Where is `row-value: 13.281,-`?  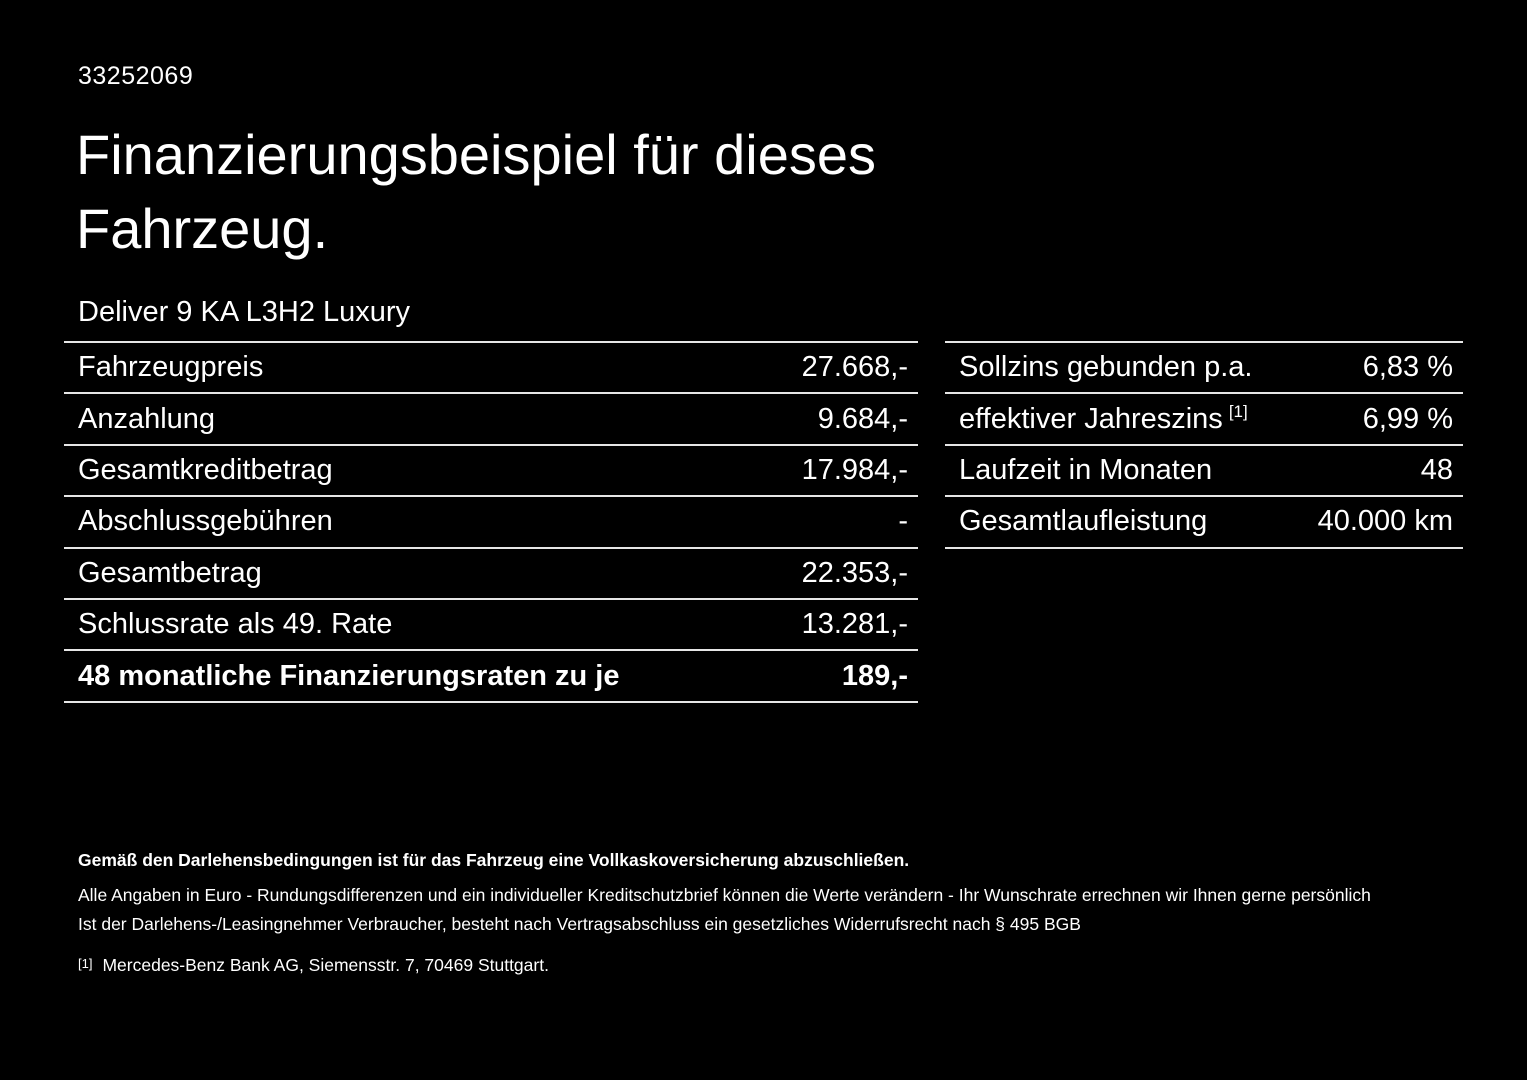 row-value: 13.281,- is located at coordinates (854, 624).